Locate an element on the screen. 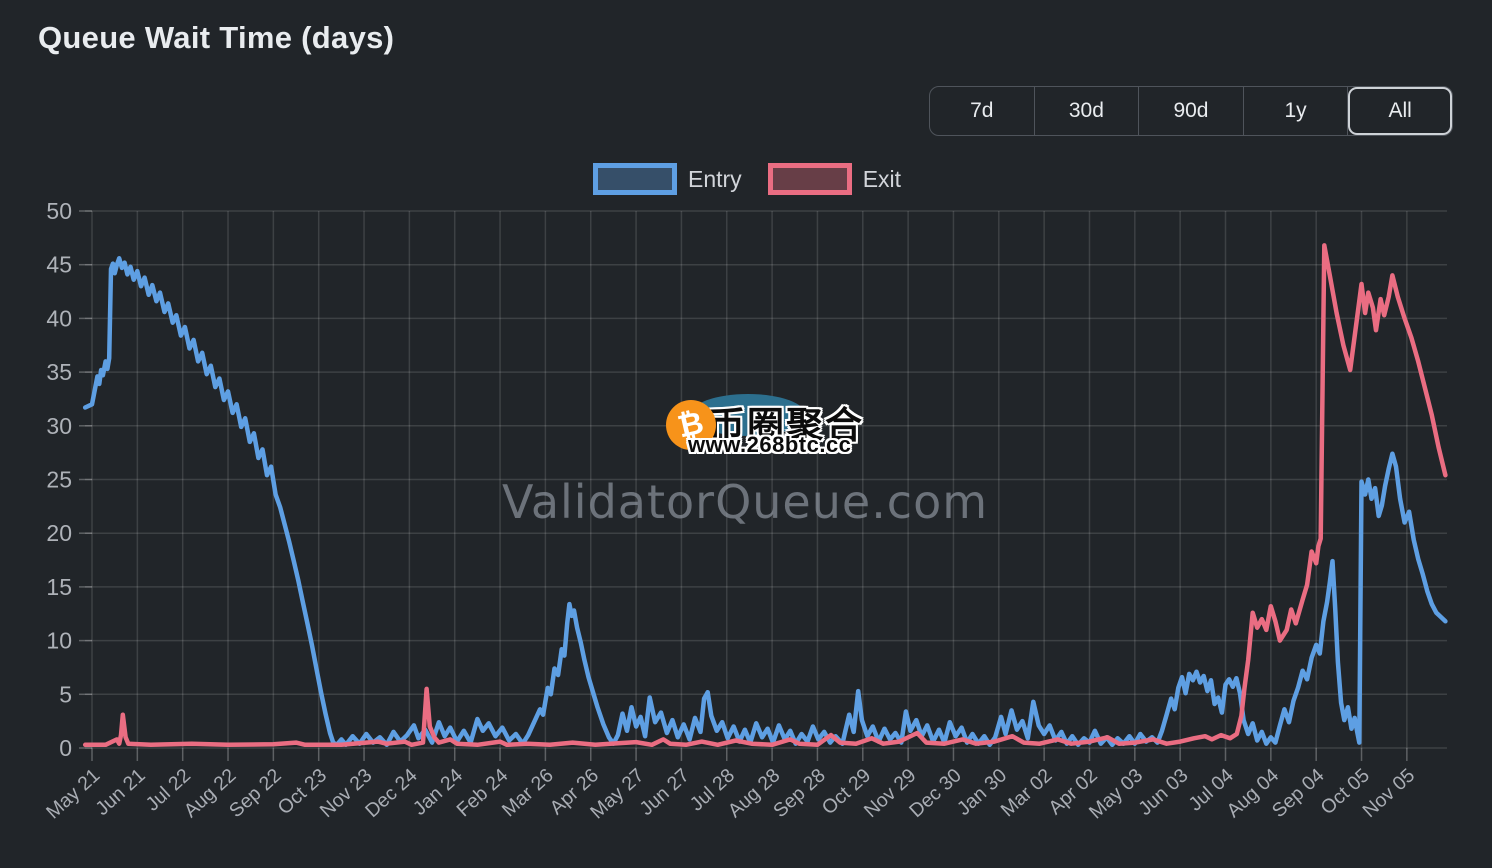 The width and height of the screenshot is (1492, 868). y-tick-label: 30 is located at coordinates (59, 426).